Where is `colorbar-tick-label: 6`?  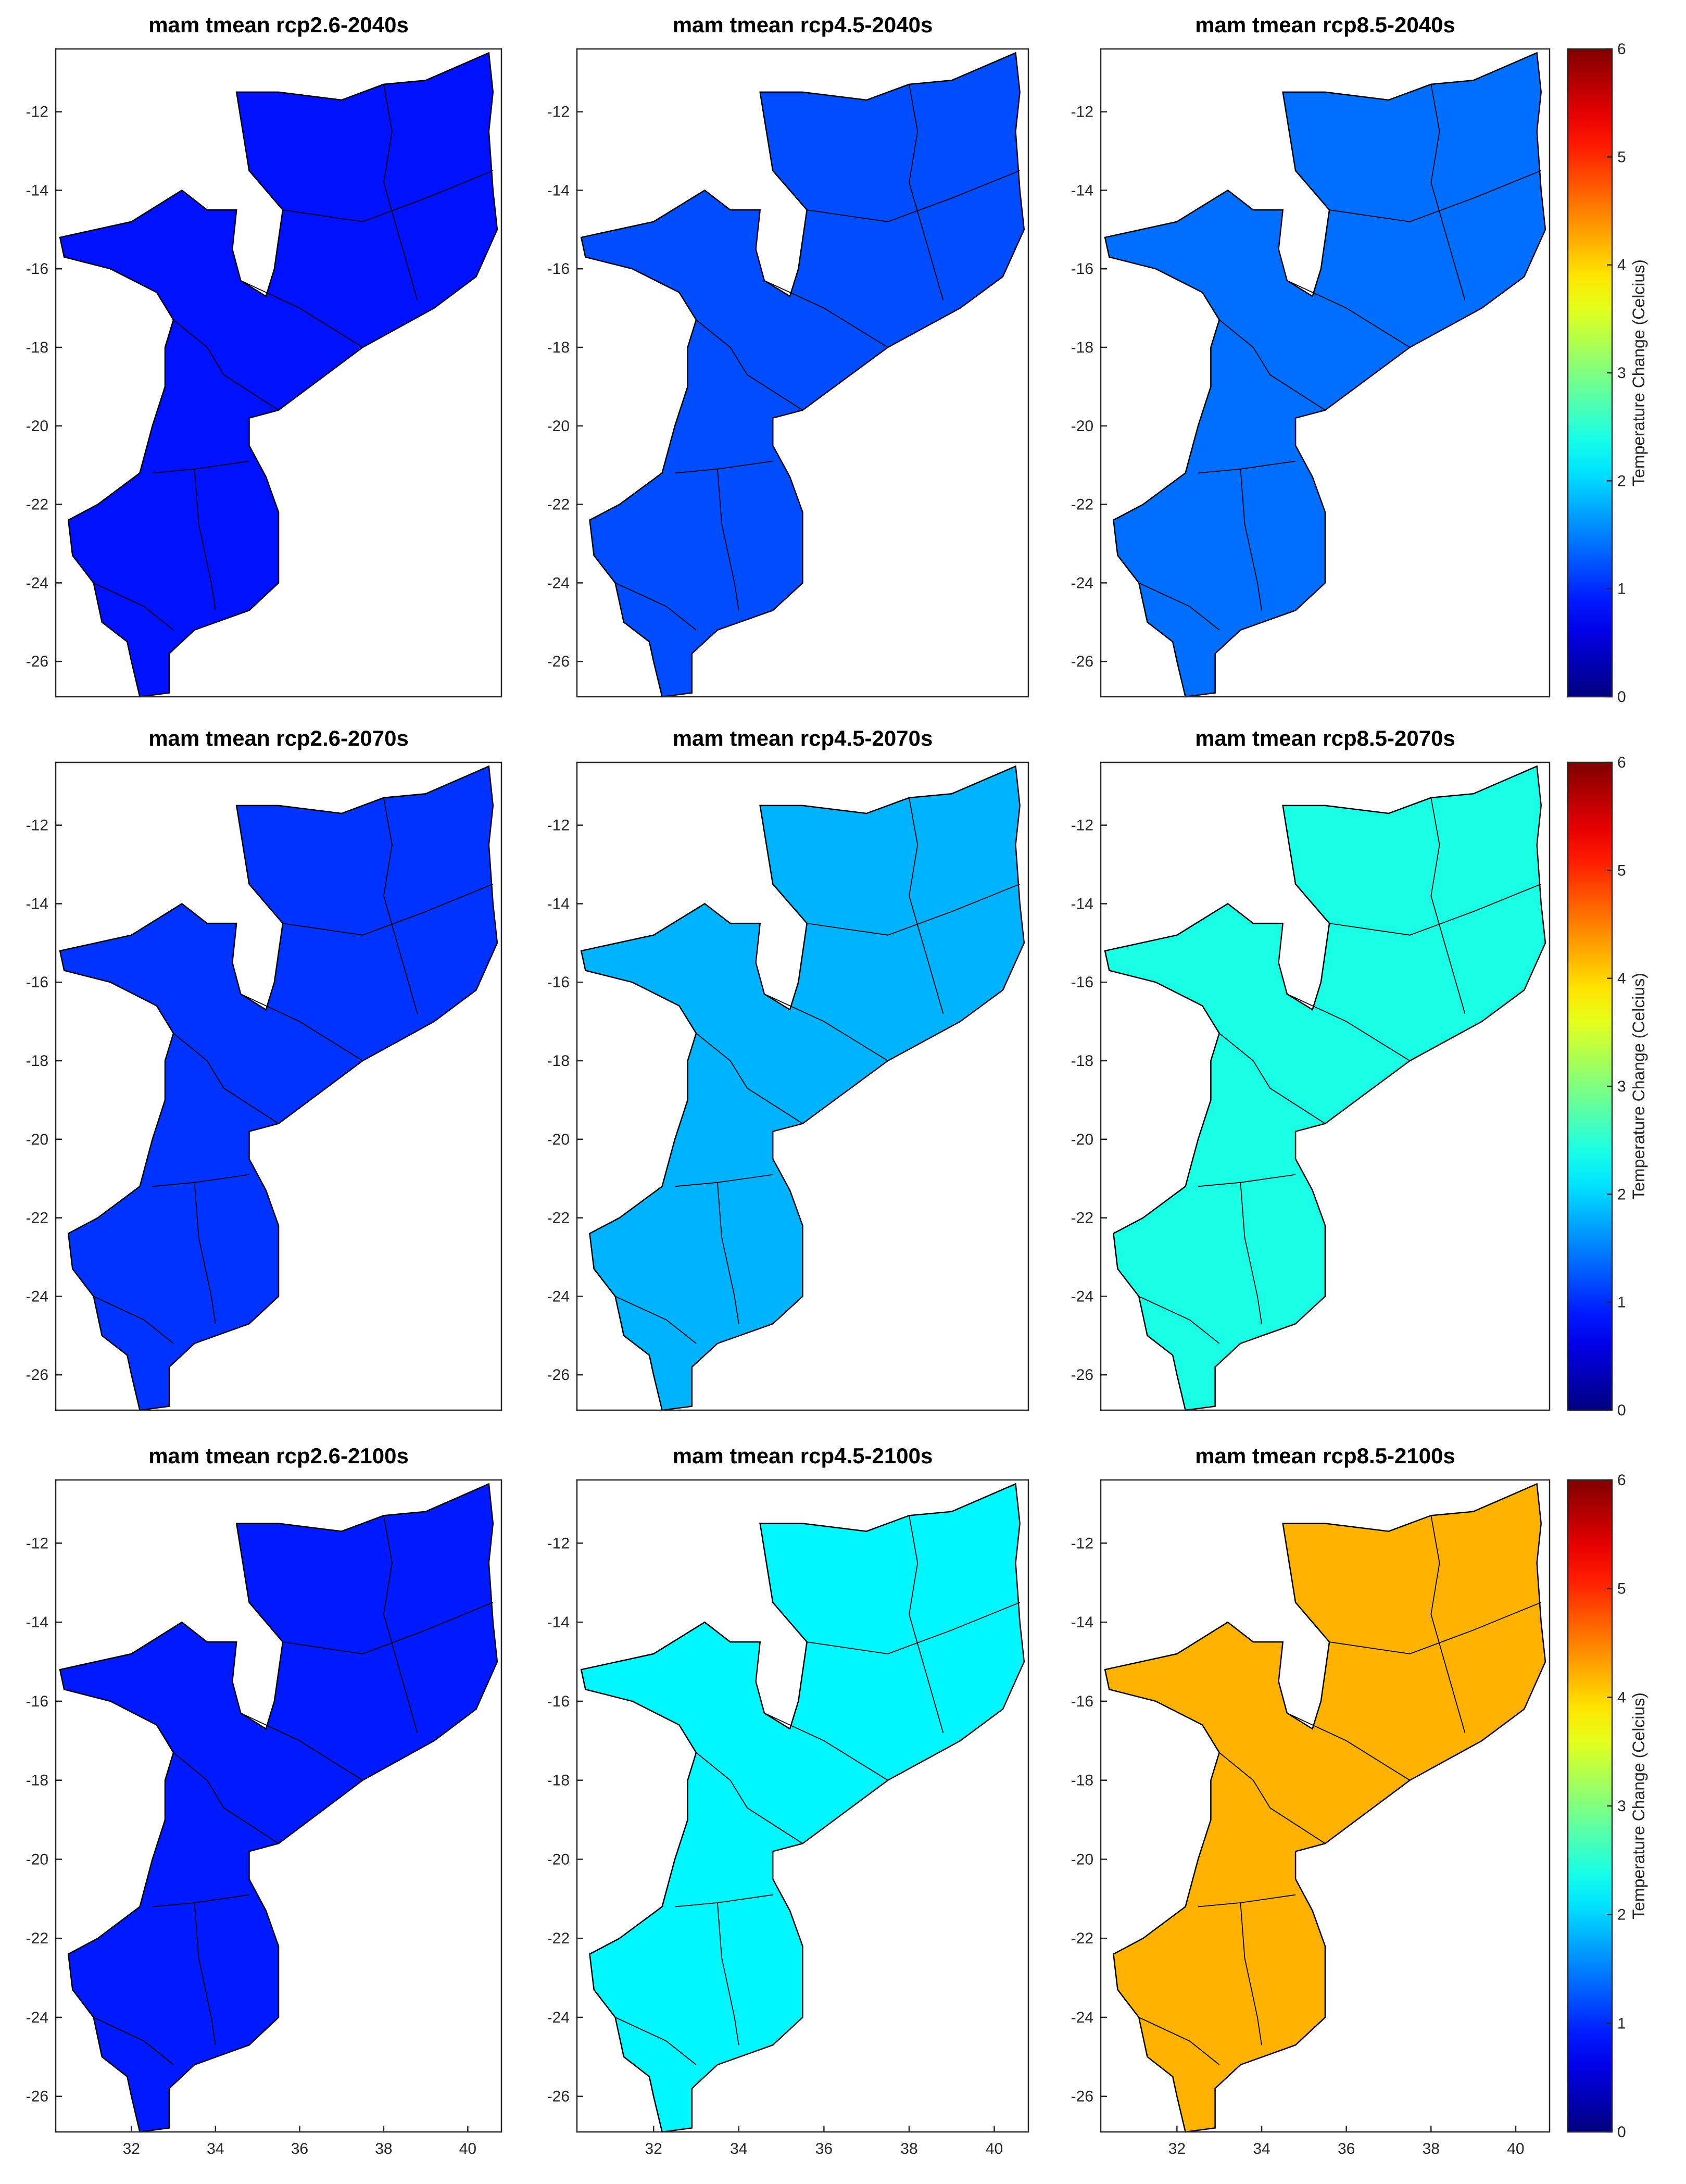 colorbar-tick-label: 6 is located at coordinates (1622, 762).